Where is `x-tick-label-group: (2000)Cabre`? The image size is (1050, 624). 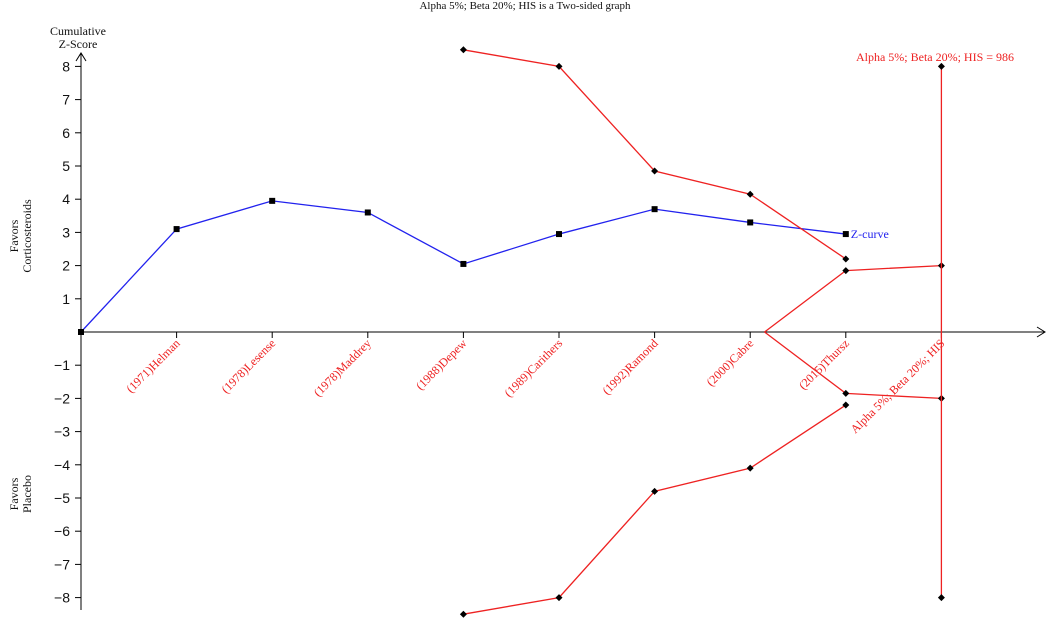 x-tick-label-group: (2000)Cabre is located at coordinates (730, 362).